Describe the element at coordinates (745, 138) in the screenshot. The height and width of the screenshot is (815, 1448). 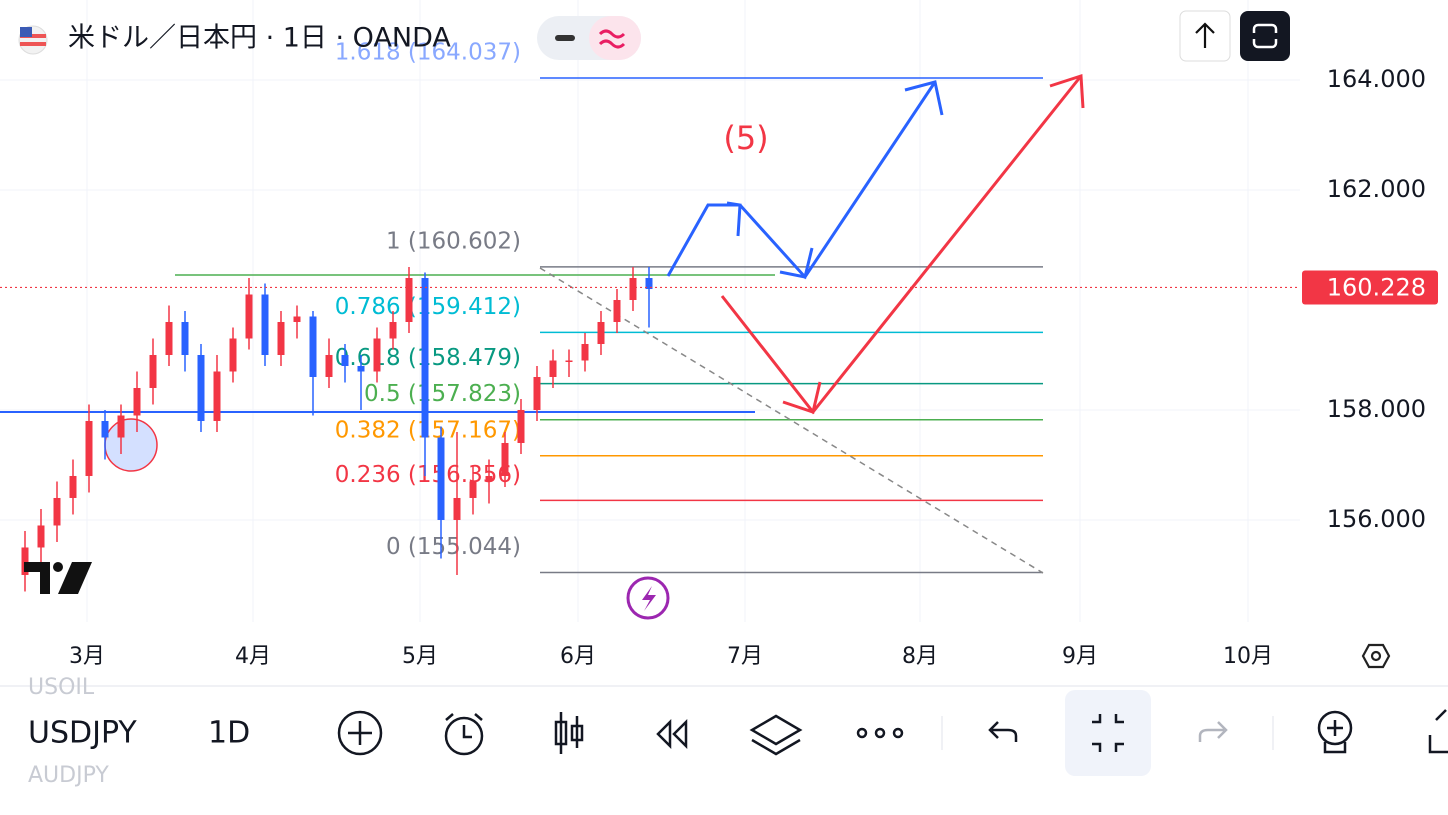
I see `wave-label: (5)` at that location.